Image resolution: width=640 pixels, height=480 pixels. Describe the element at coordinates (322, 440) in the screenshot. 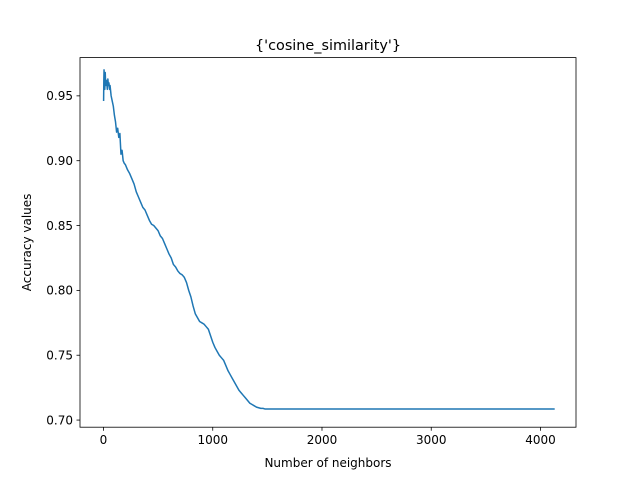

I see `x-tick-label: 2000` at that location.